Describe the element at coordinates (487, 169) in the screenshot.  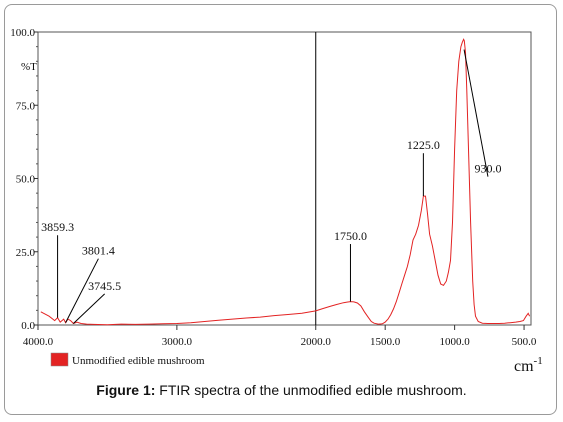
I see `annotation-label: 930.0` at that location.